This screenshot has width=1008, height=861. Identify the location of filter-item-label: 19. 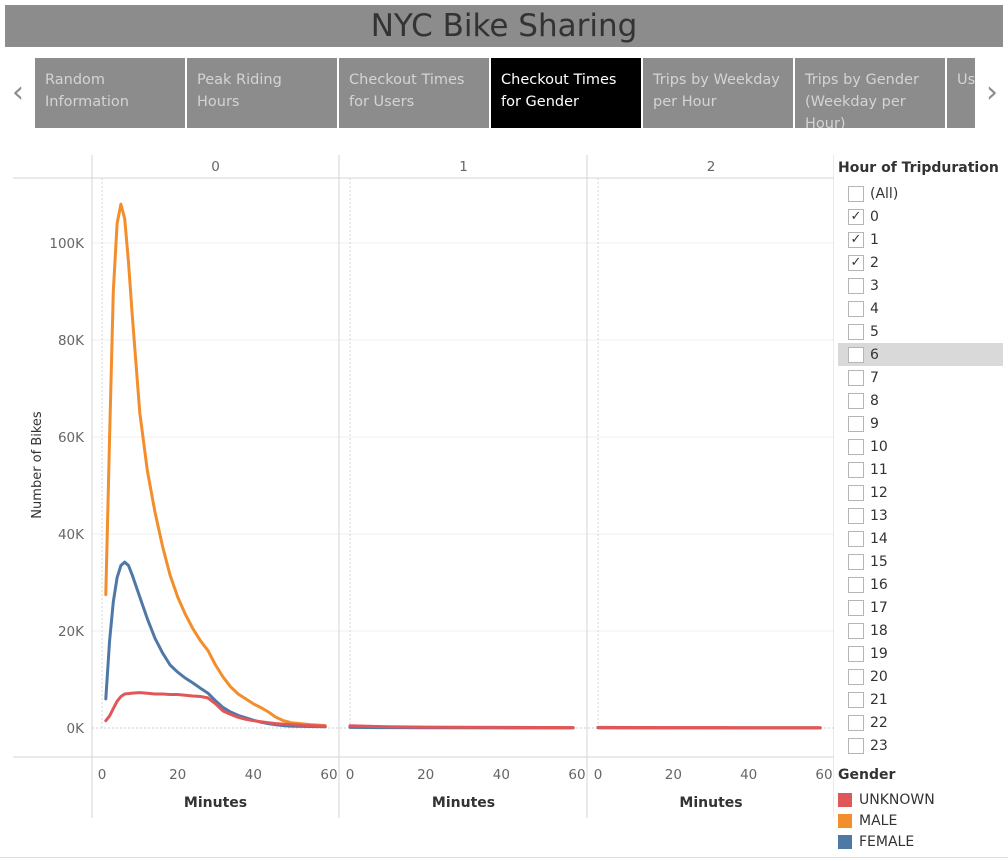
(879, 653).